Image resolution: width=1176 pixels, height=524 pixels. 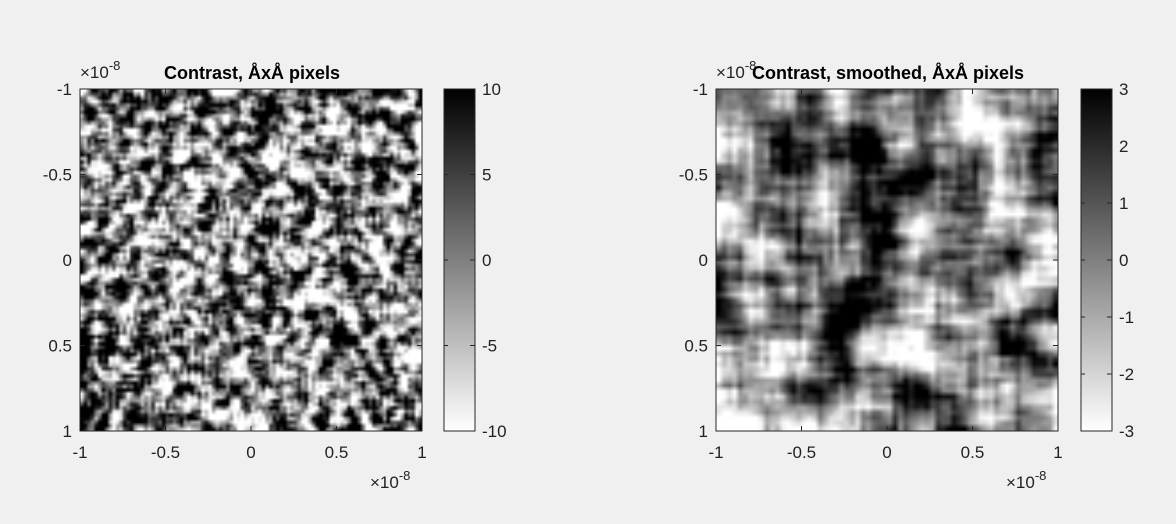 What do you see at coordinates (494, 431) in the screenshot?
I see `colorbar-tick-label: -10` at bounding box center [494, 431].